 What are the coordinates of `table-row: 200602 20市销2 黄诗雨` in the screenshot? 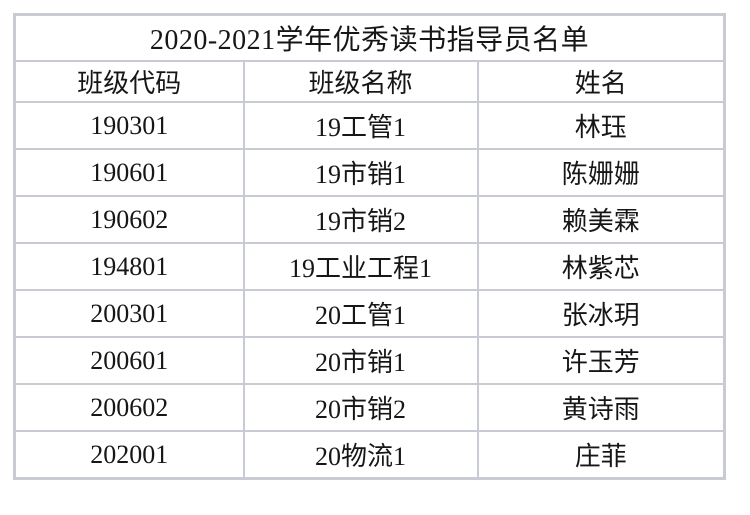 It's located at (369, 407).